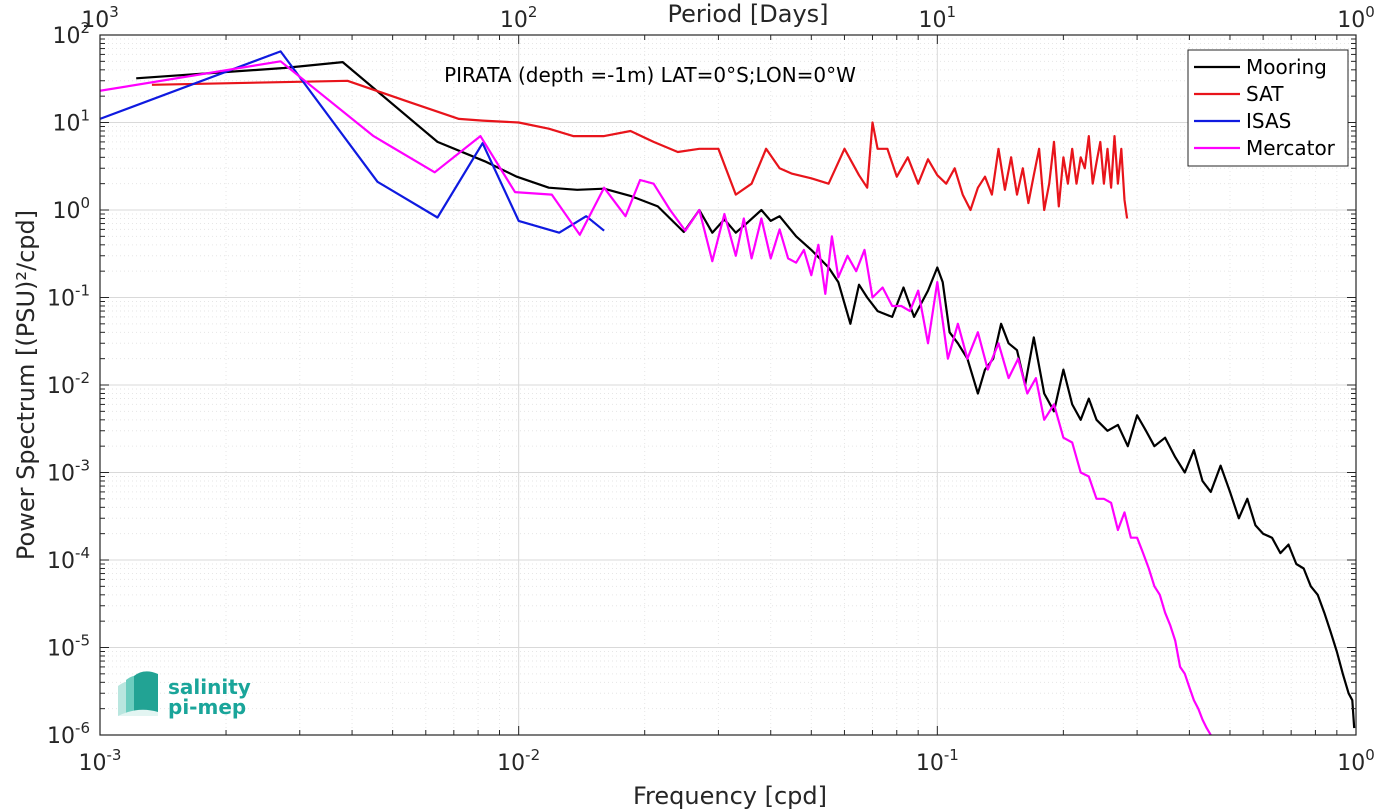 This screenshot has width=1383, height=809. Describe the element at coordinates (747, 14) in the screenshot. I see `top-axis-title: Period [Days]` at that location.